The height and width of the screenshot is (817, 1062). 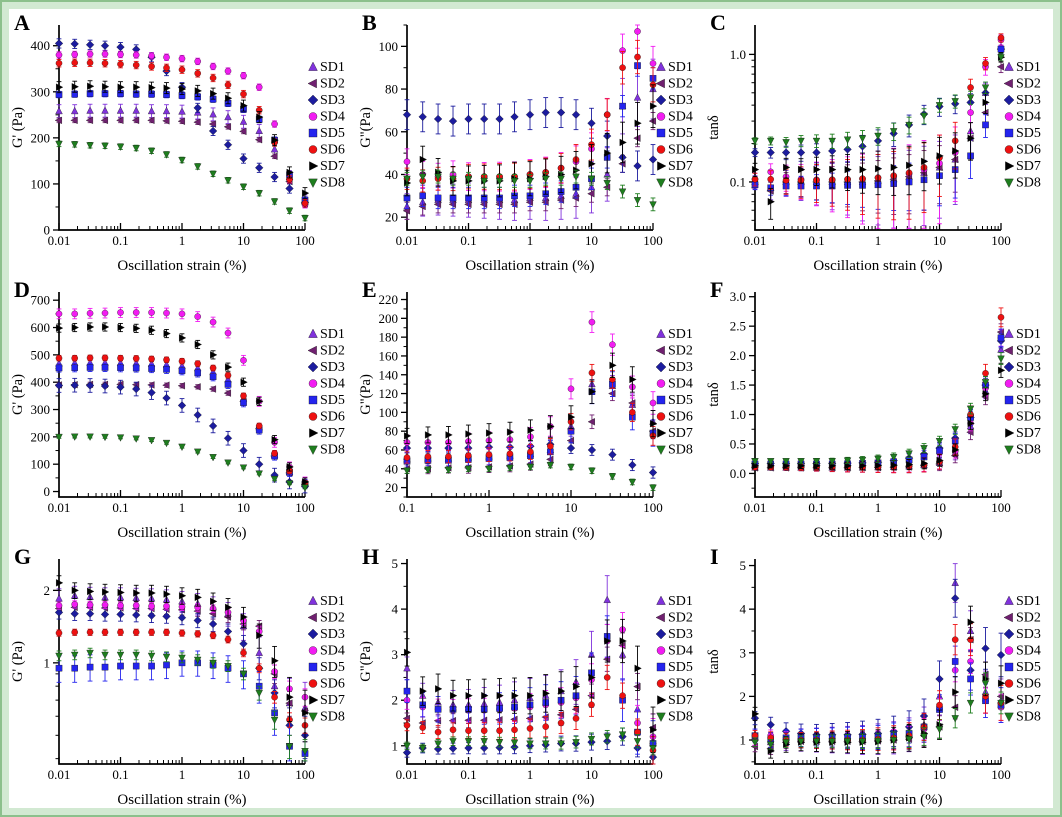 What do you see at coordinates (391, 131) in the screenshot?
I see `axis-text: 60` at bounding box center [391, 131].